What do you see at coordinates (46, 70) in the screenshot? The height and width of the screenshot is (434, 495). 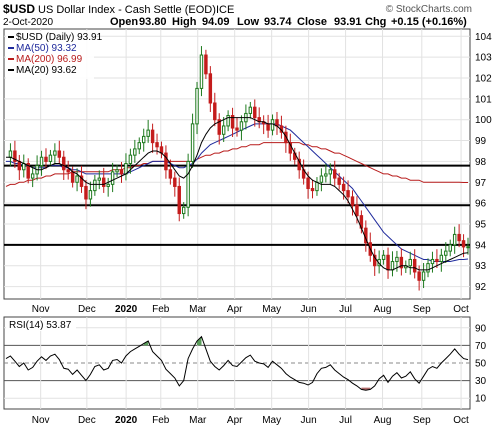 I see `legend-entry: MA(20) 93.62` at bounding box center [46, 70].